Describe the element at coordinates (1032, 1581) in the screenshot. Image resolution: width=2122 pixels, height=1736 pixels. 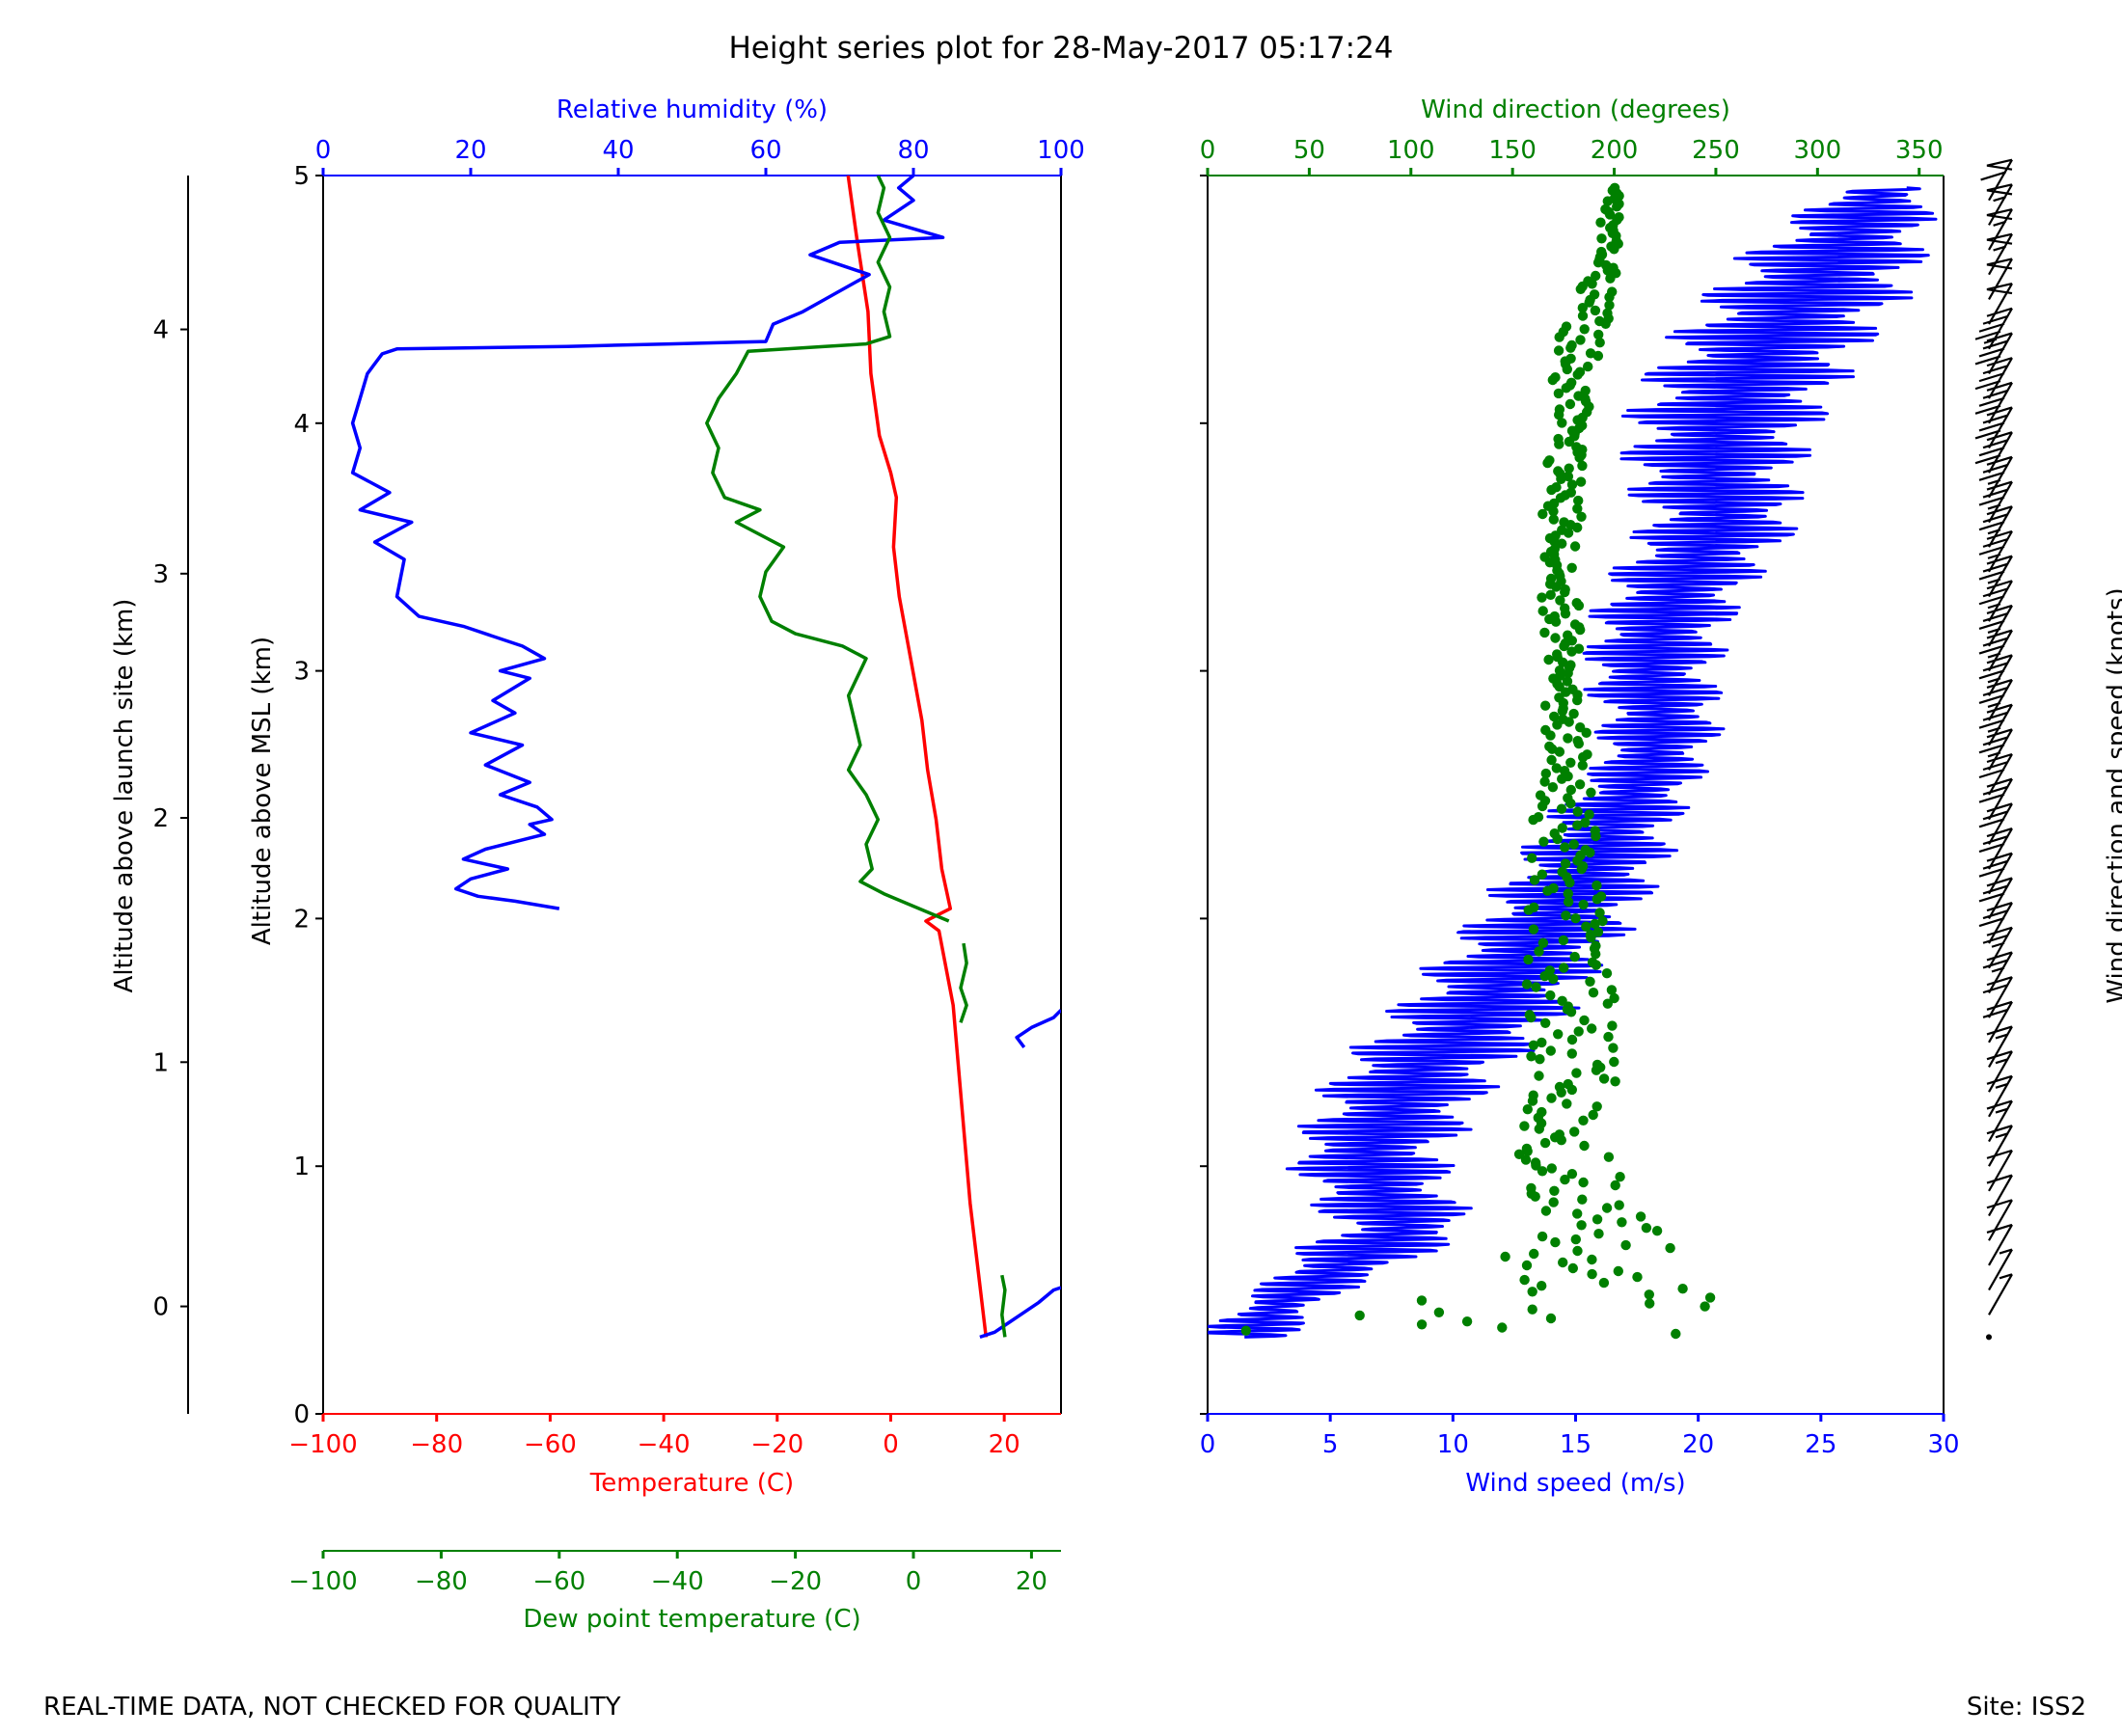
I see `dewpoint-tick-label: 20` at that location.